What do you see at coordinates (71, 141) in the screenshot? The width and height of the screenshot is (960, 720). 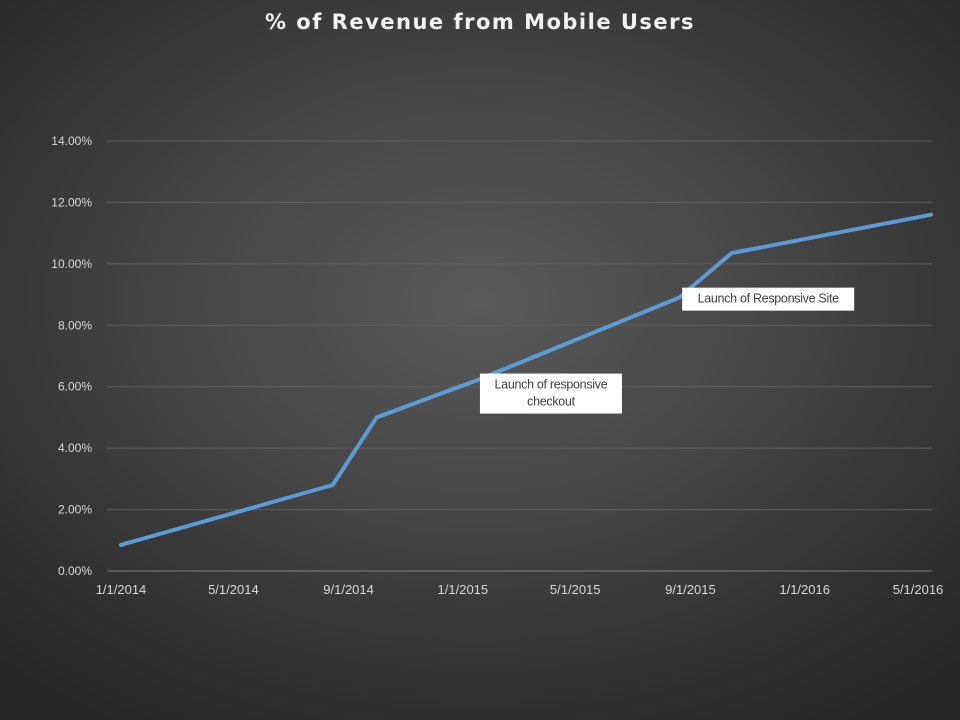 I see `y-tick-label: 14.00%` at bounding box center [71, 141].